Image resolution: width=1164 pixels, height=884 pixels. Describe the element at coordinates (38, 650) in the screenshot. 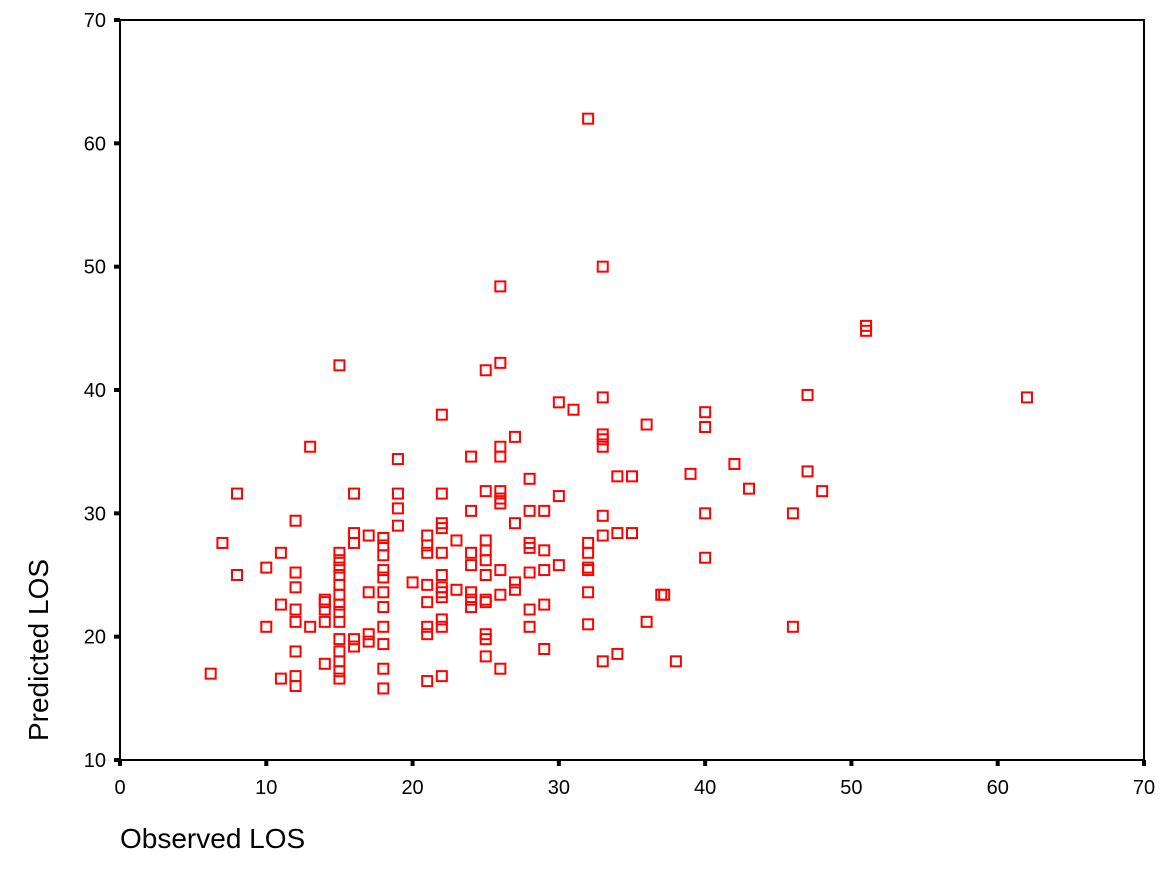

I see `y-axis-title: Predicted LOS` at that location.